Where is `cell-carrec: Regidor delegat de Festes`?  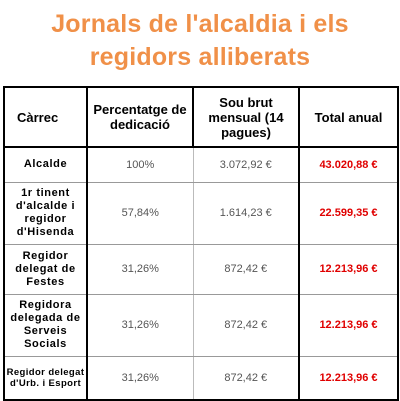
cell-carrec: Regidor delegat de Festes is located at coordinates (45, 269).